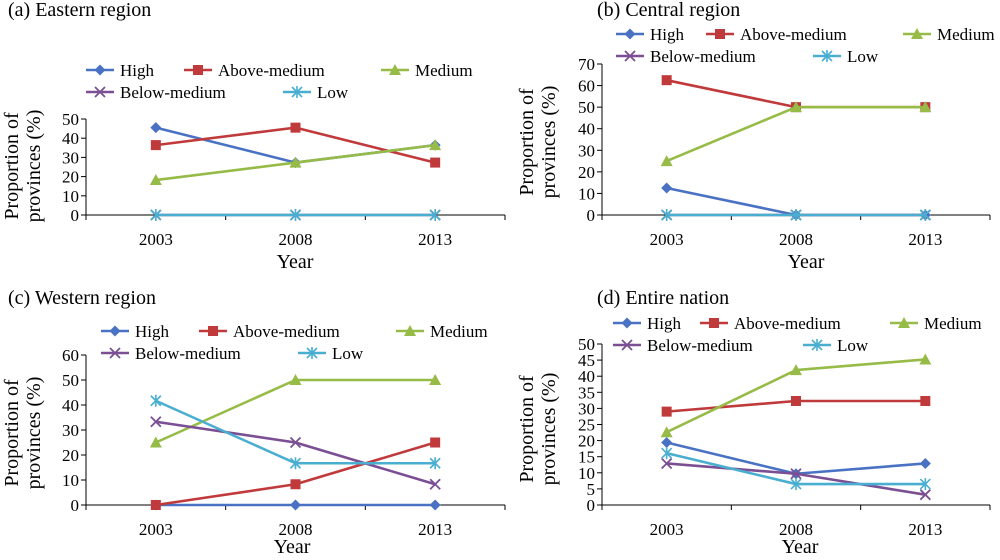 The image size is (1000, 560). I want to click on y-tick-label: 0, so click(591, 505).